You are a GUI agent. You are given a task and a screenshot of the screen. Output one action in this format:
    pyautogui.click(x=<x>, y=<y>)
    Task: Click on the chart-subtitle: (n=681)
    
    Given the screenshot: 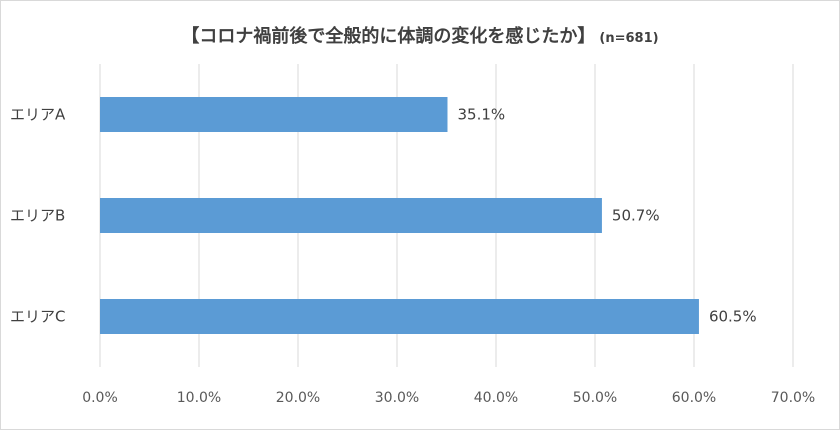 What is the action you would take?
    pyautogui.click(x=629, y=38)
    